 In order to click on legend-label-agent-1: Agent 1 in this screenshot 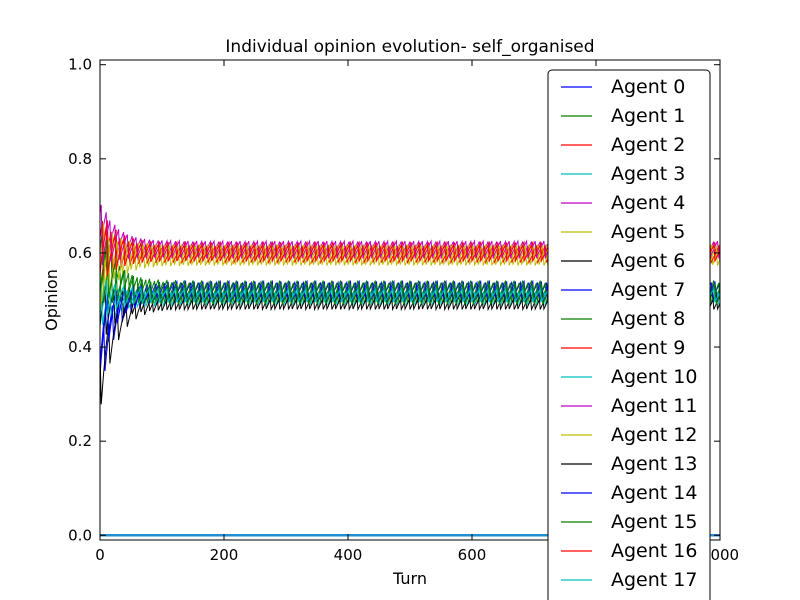, I will do `click(648, 116)`.